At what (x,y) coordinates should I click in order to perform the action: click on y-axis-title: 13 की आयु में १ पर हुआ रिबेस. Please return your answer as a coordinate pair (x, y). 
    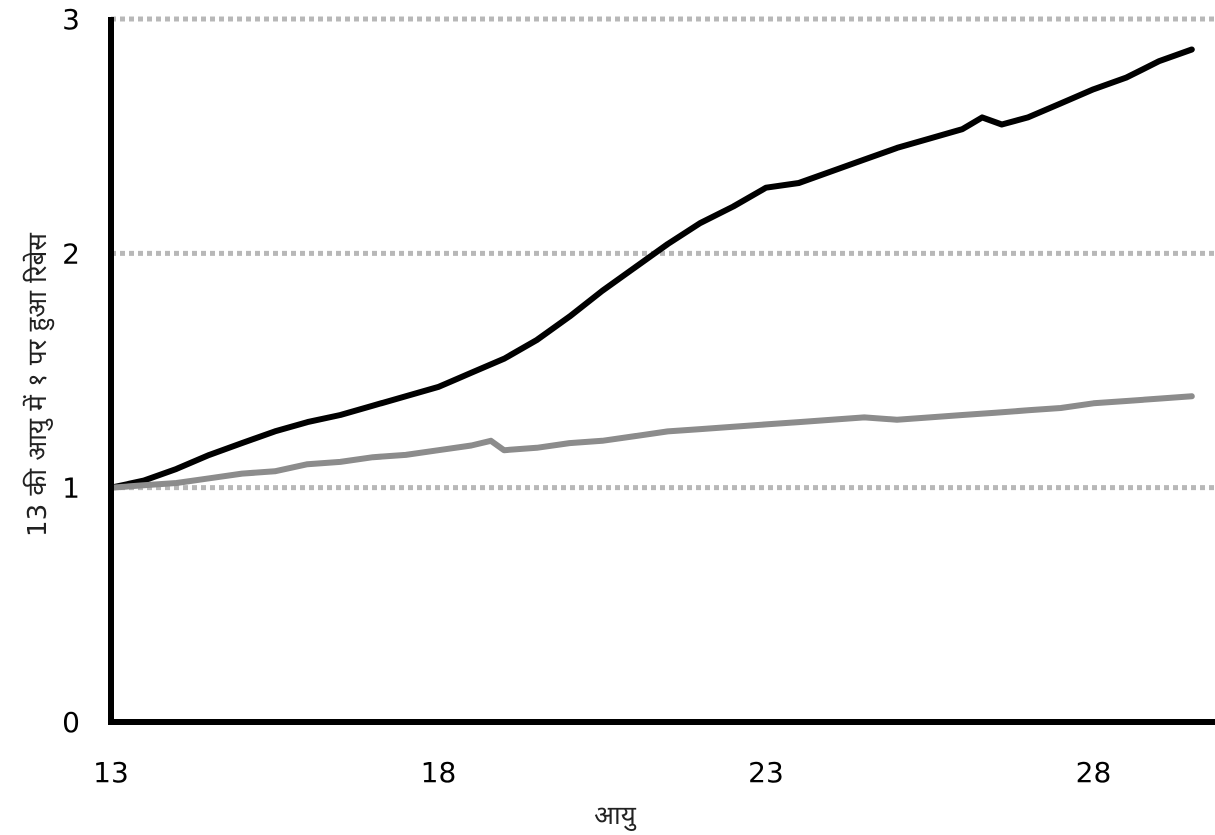
    Looking at the image, I should click on (38, 385).